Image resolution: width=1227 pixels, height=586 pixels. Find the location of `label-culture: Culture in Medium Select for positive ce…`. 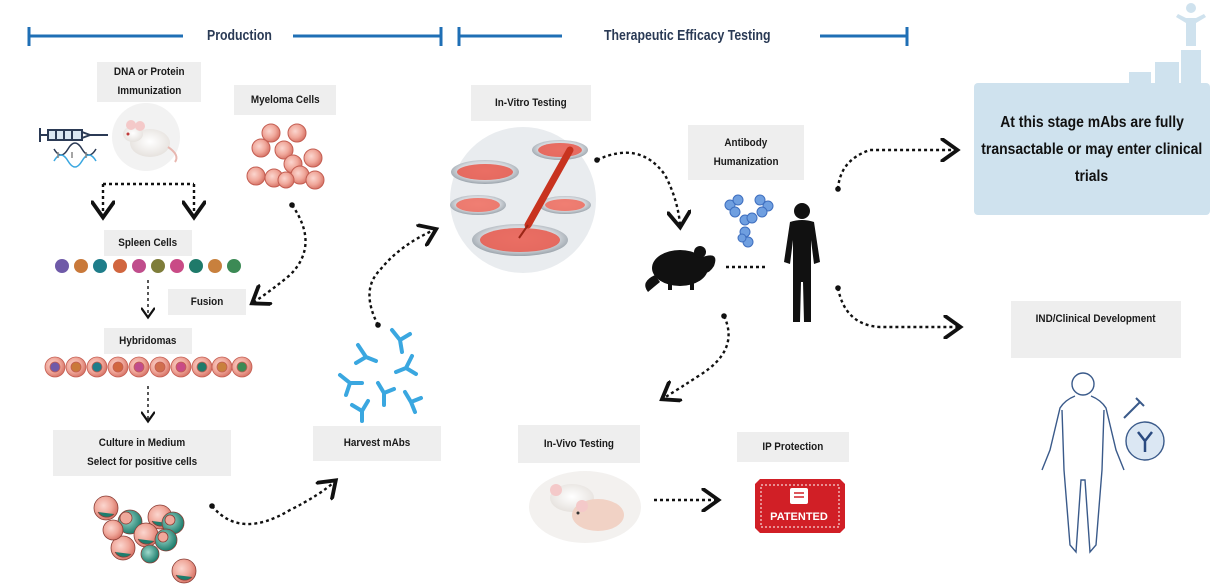

label-culture: Culture in Medium Select for positive ce… is located at coordinates (142, 453).